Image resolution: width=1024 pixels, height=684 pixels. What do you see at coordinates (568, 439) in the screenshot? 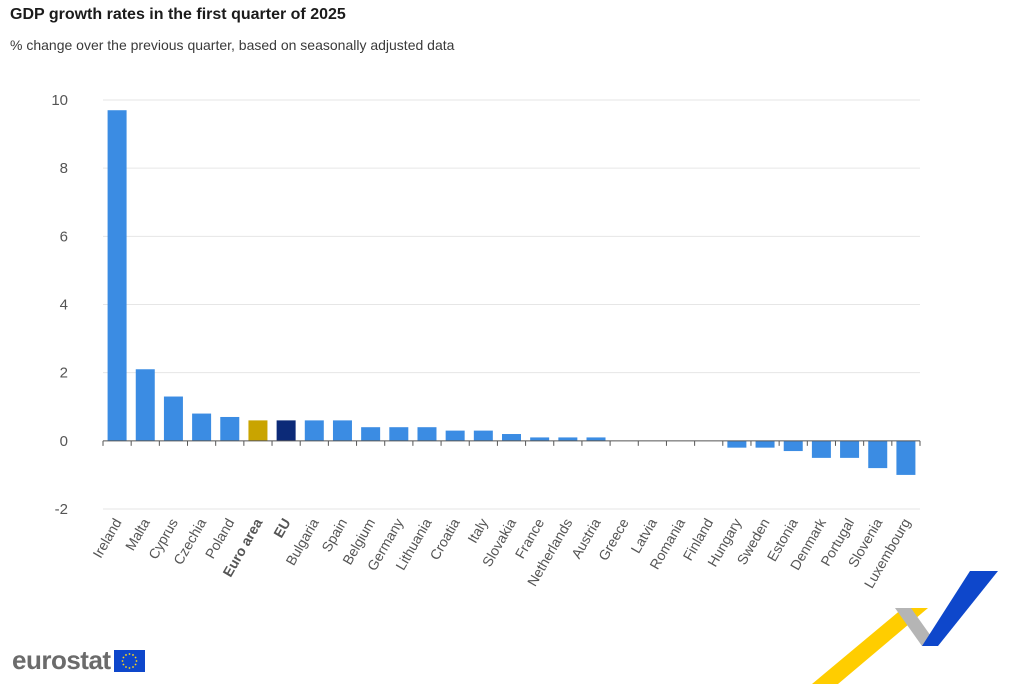
I see `bar-netherlands` at bounding box center [568, 439].